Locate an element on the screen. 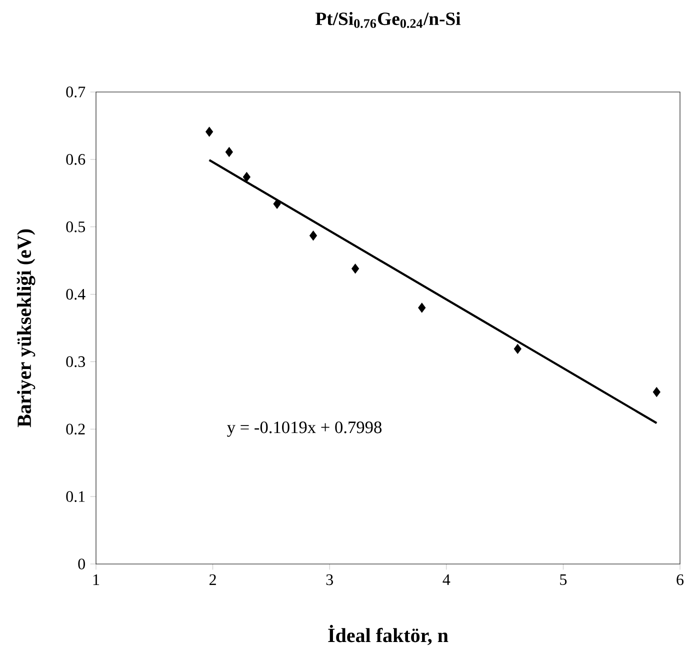  x-tick-label: 3 is located at coordinates (329, 580).